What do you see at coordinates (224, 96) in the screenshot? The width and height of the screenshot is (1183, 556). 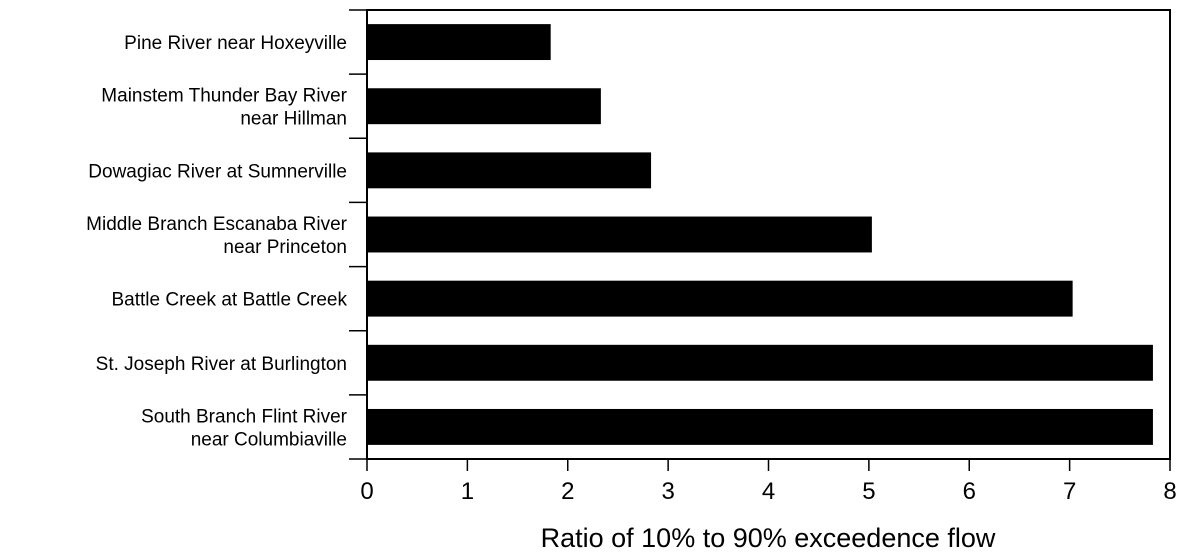 I see `category-label: Mainstem Thunder Bay River` at bounding box center [224, 96].